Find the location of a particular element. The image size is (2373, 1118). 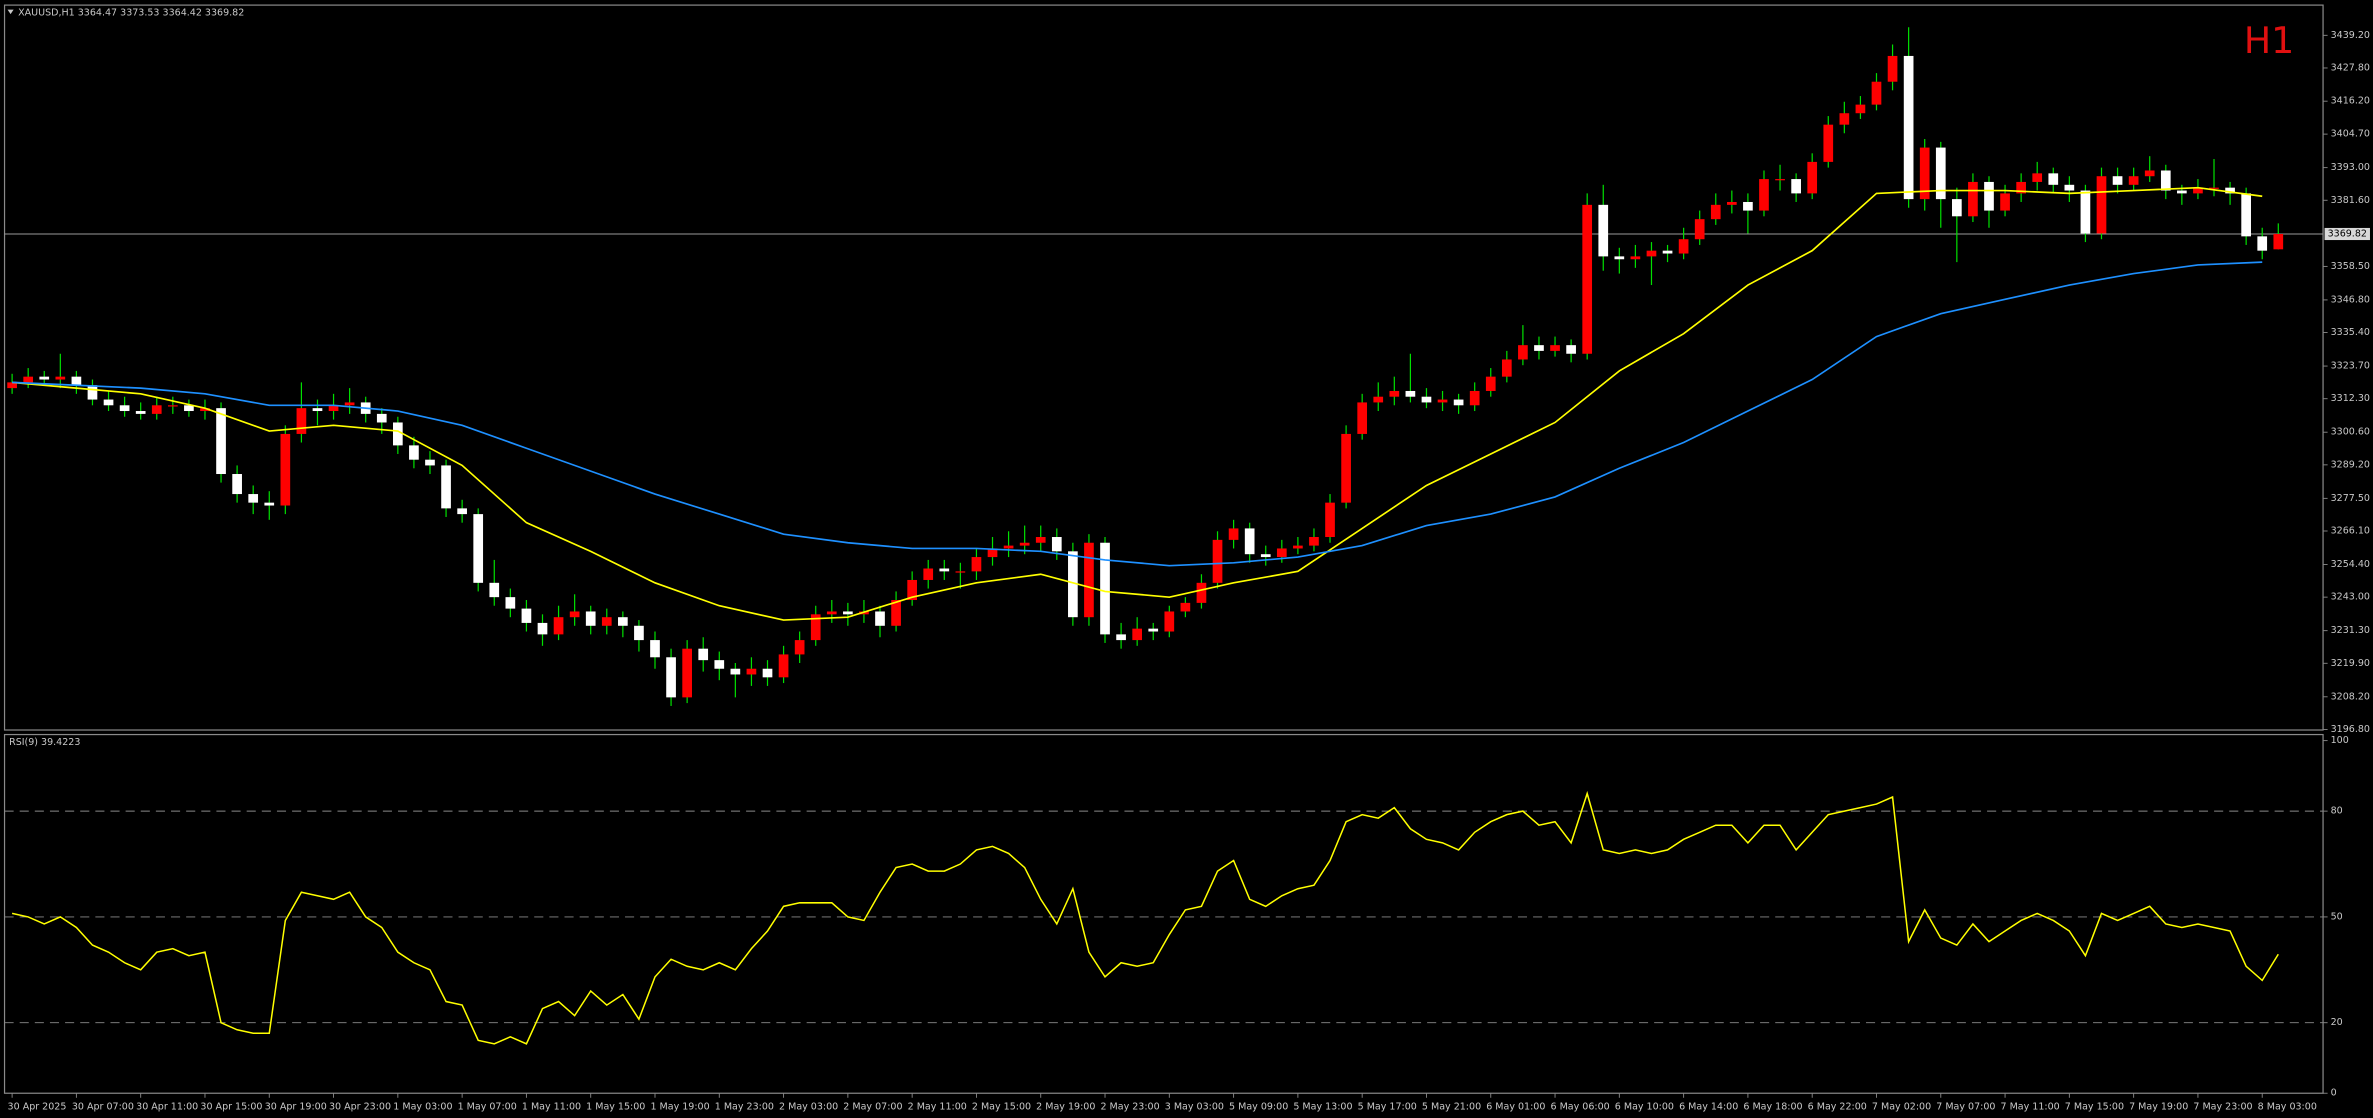

rsi-header: RSI(9) 39.4223 is located at coordinates (44, 742).